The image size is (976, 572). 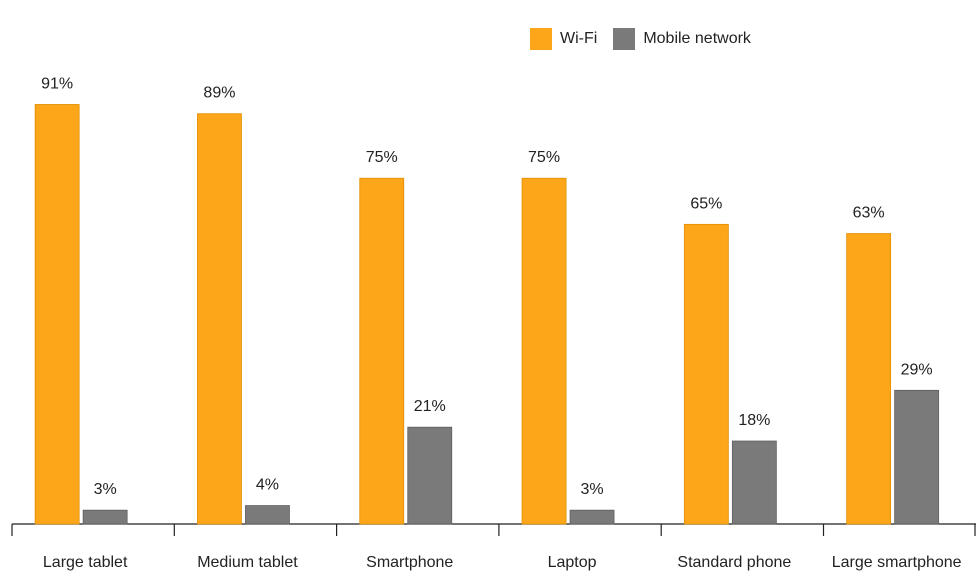 I want to click on data-label: 4%, so click(x=267, y=485).